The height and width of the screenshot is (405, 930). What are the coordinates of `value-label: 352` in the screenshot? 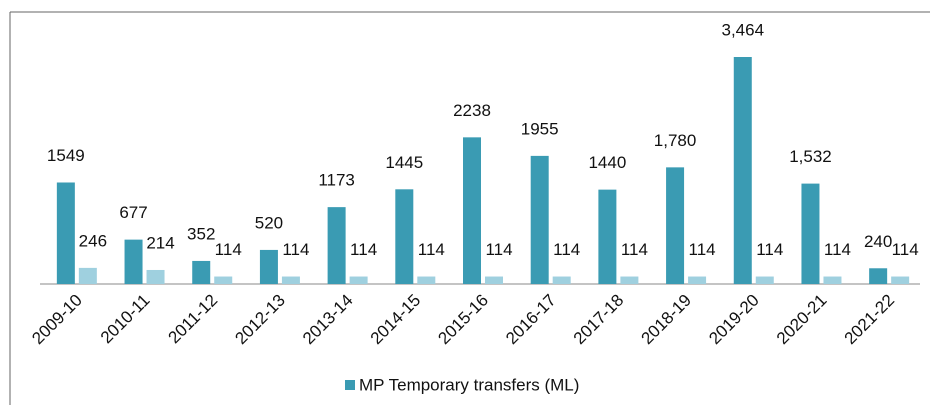 It's located at (201, 233).